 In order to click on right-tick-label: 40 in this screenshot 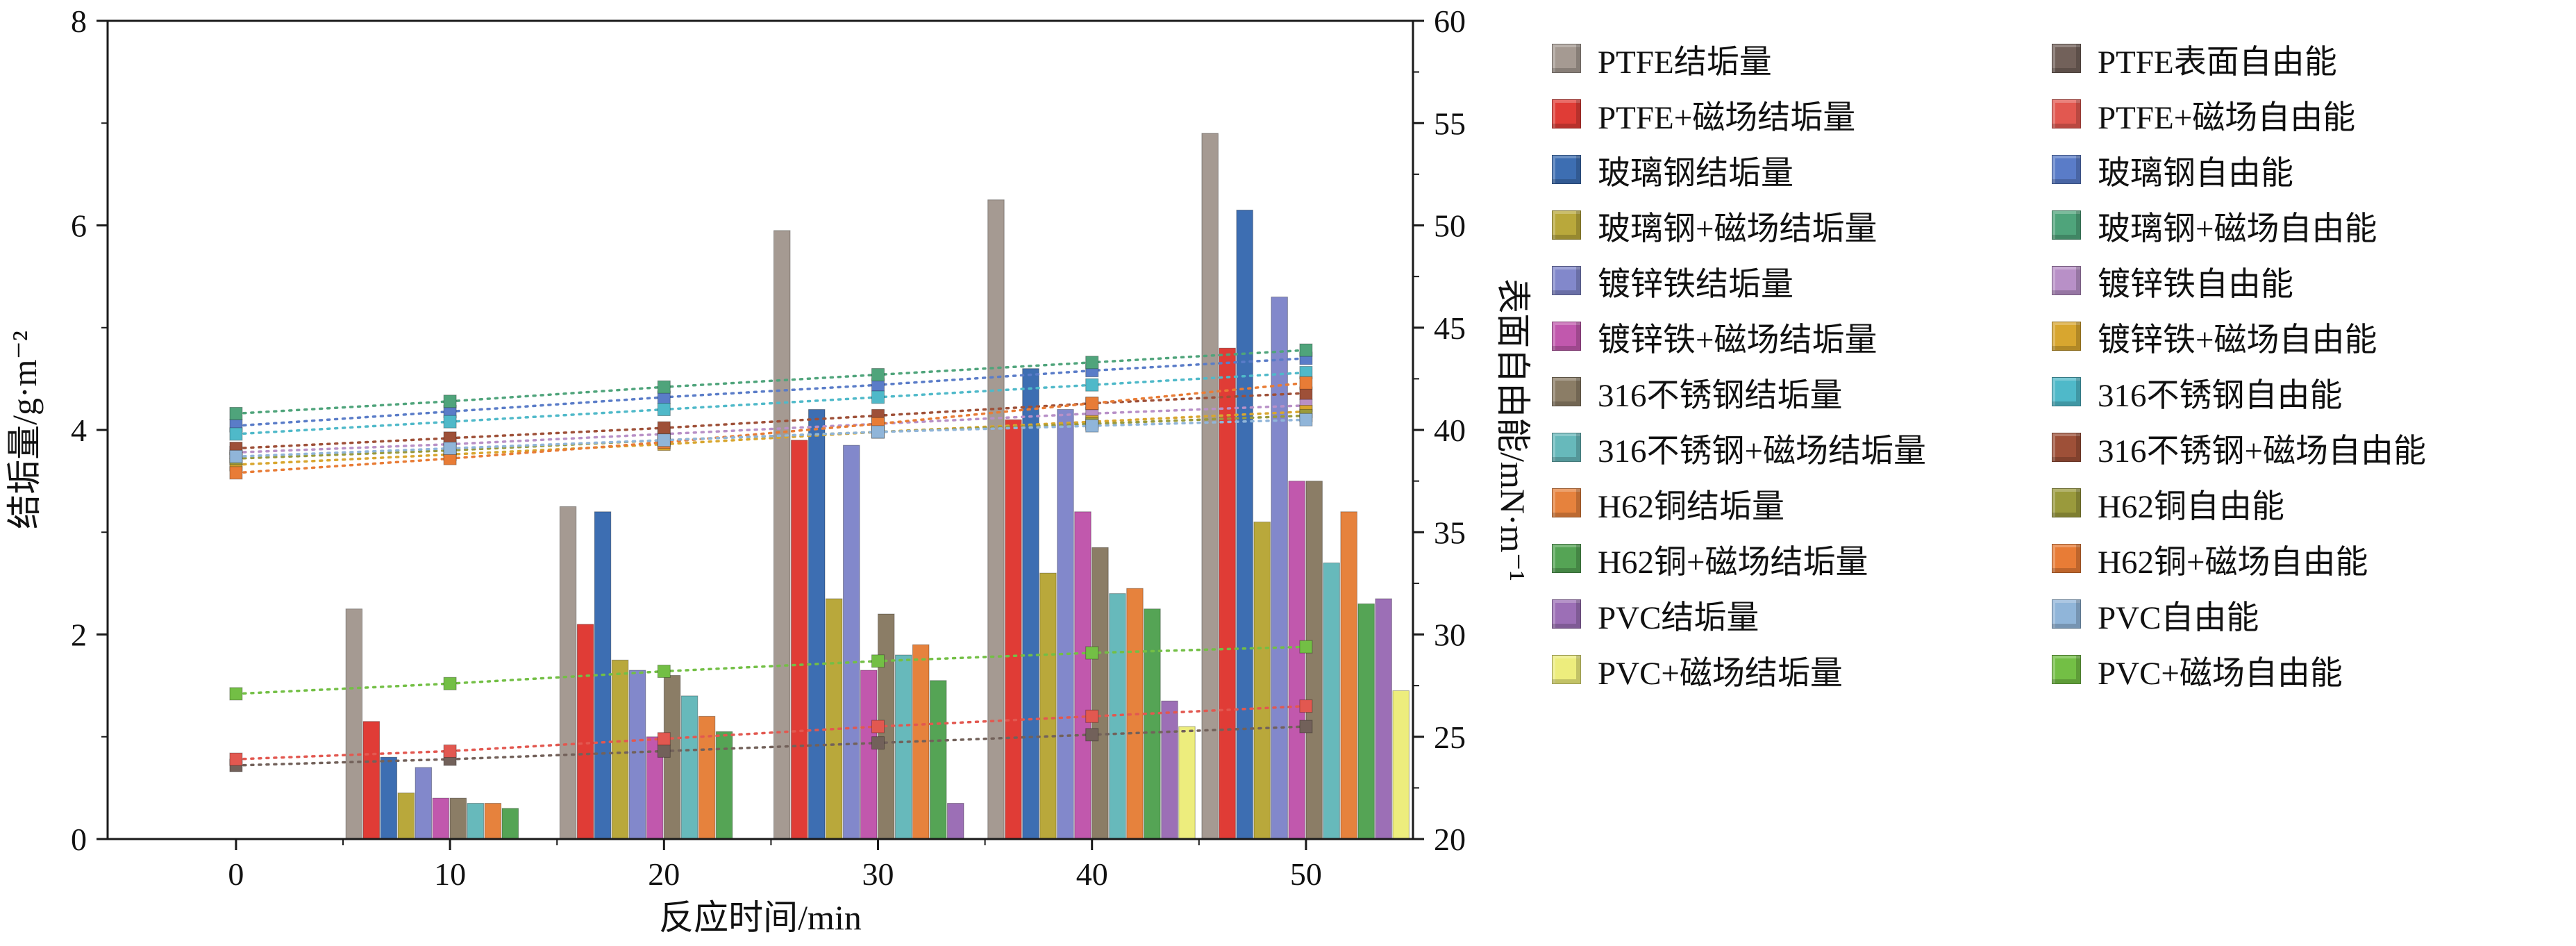, I will do `click(1450, 430)`.